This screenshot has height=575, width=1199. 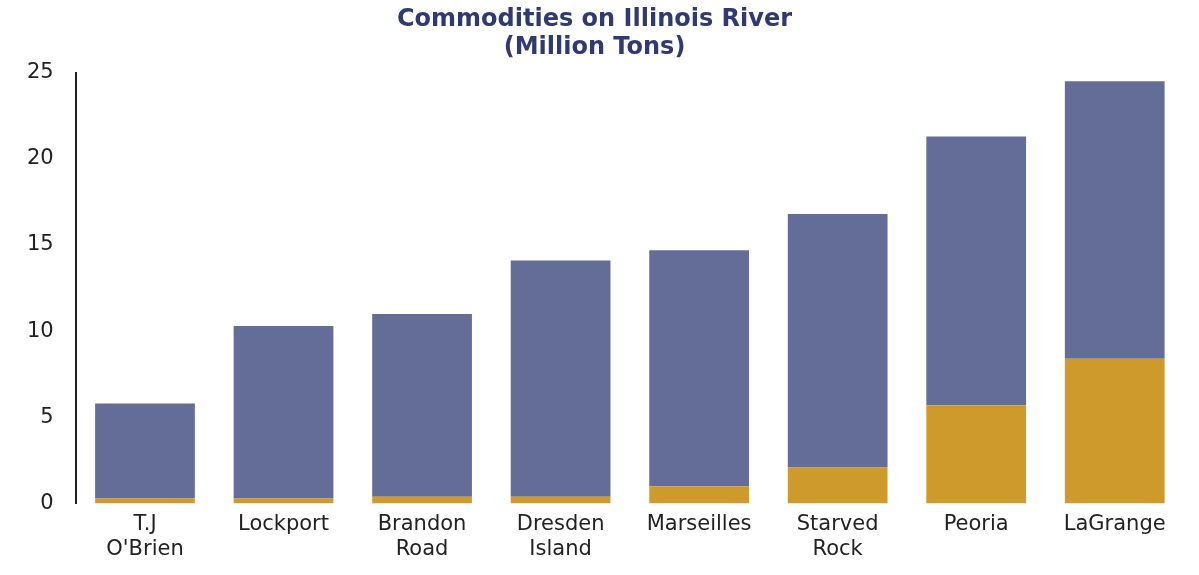 I want to click on y-tick-label: 10, so click(x=40, y=329).